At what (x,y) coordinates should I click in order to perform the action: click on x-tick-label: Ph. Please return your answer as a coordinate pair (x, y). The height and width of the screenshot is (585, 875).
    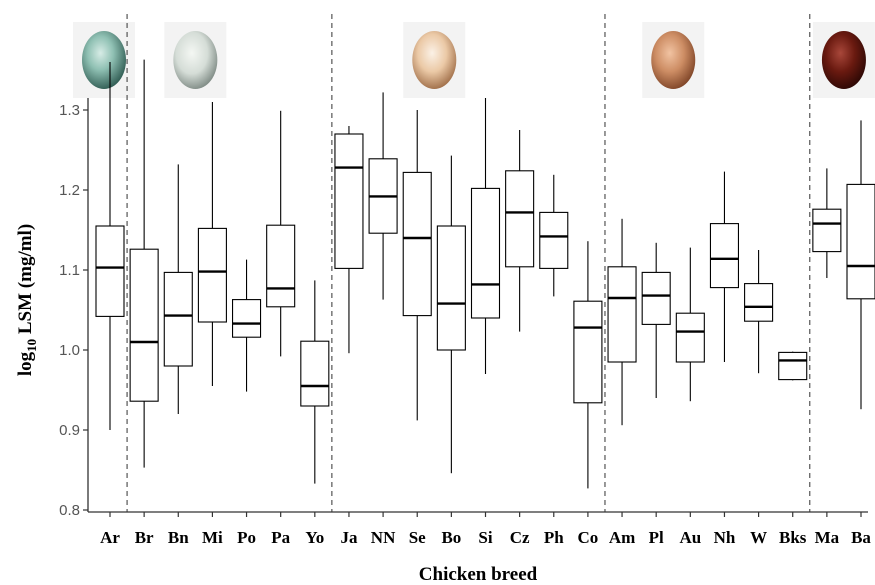
    Looking at the image, I should click on (554, 537).